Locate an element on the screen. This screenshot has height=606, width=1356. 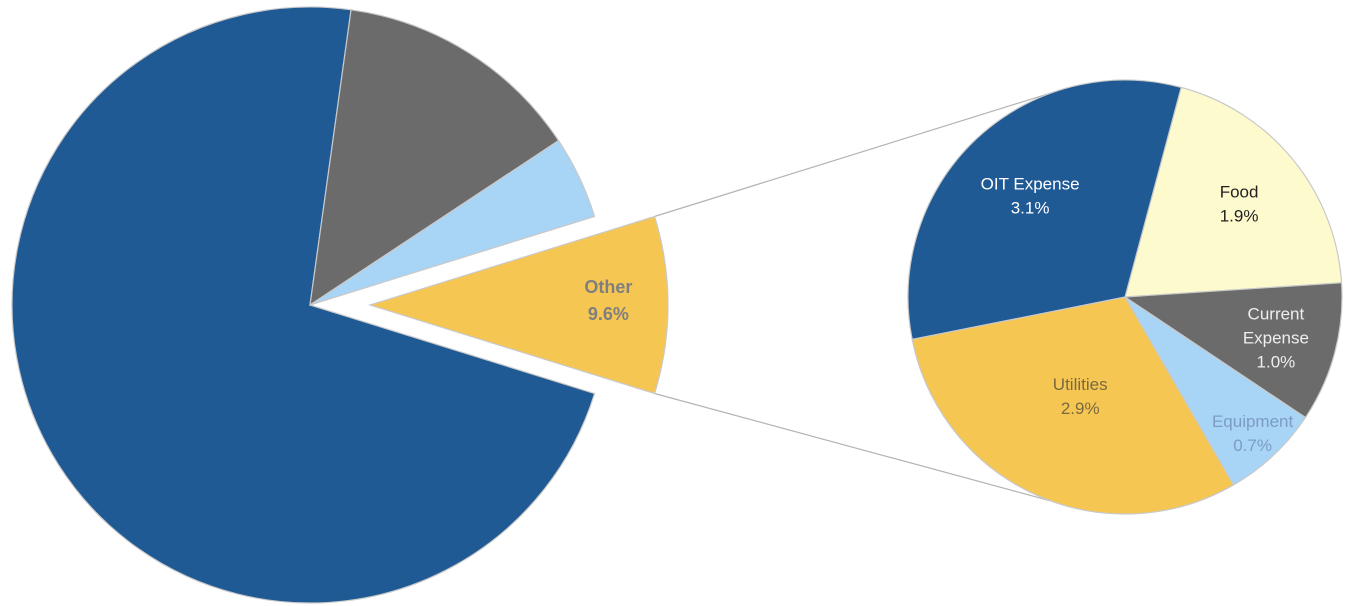
sub-slice-equipment is located at coordinates (1215, 391).